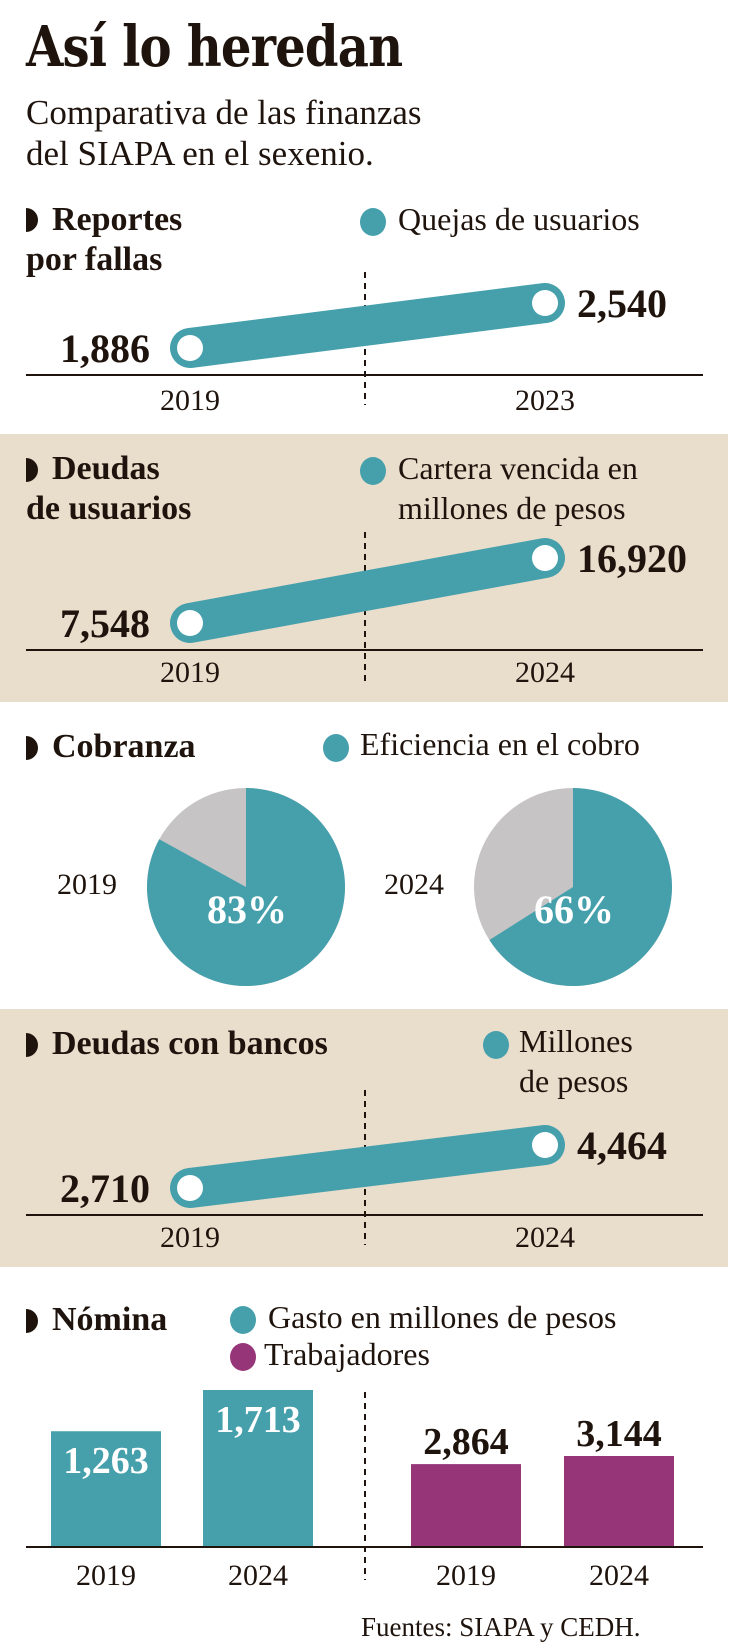  Describe the element at coordinates (105, 623) in the screenshot. I see `data-label-start: 7,548` at that location.